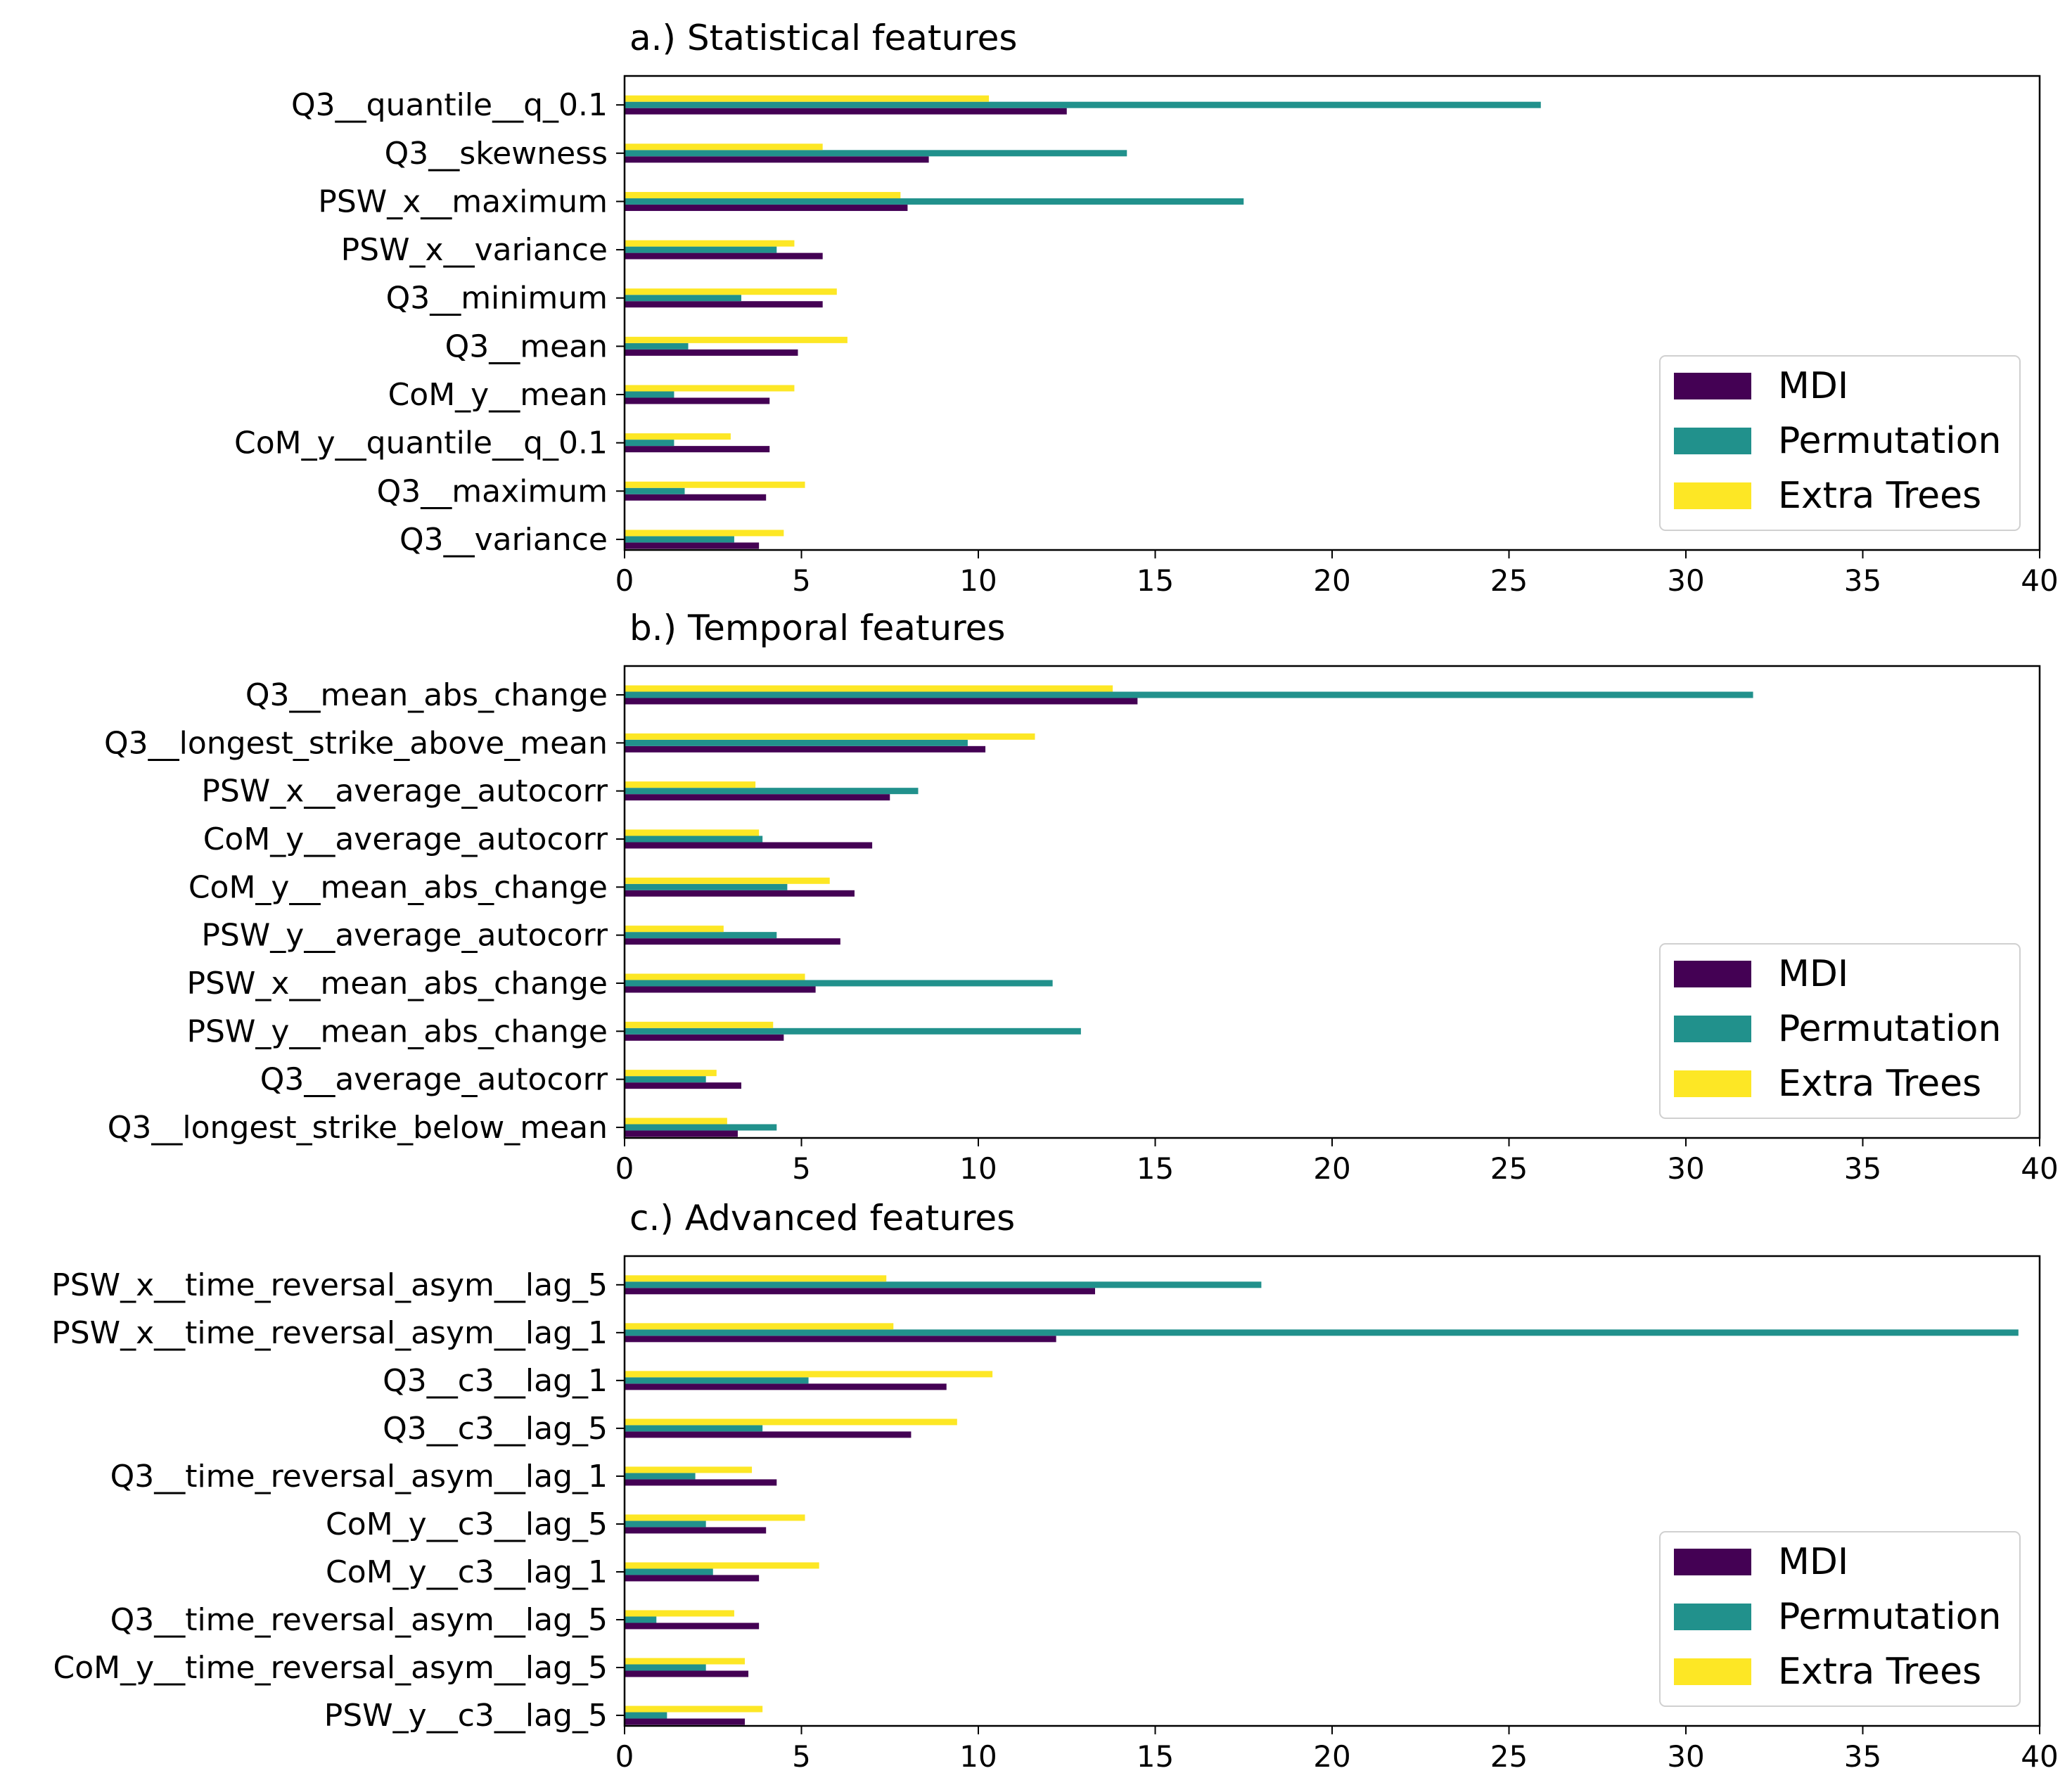  I want to click on y-tick-label: Q3__time_reversal_asym__lag_5, so click(359, 1620).